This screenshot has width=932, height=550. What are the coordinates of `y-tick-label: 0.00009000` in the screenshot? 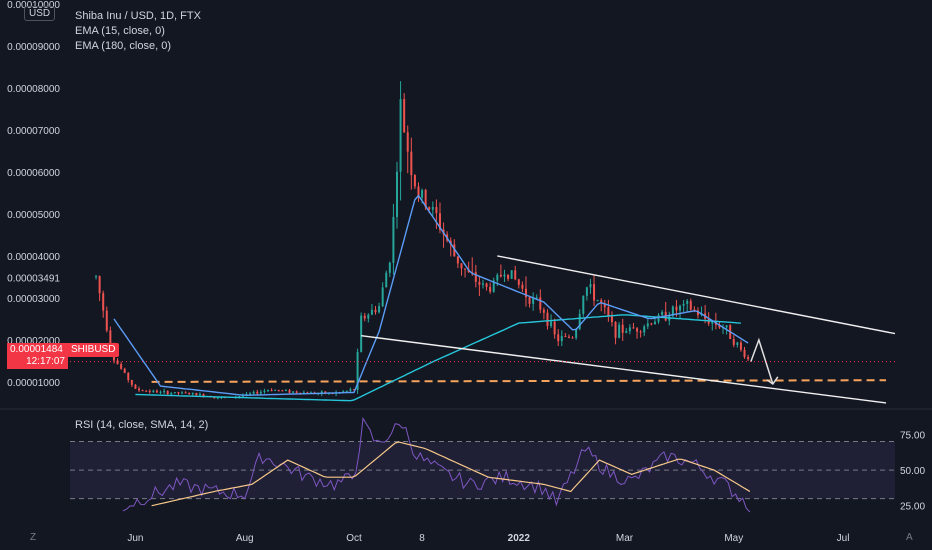 It's located at (33, 47).